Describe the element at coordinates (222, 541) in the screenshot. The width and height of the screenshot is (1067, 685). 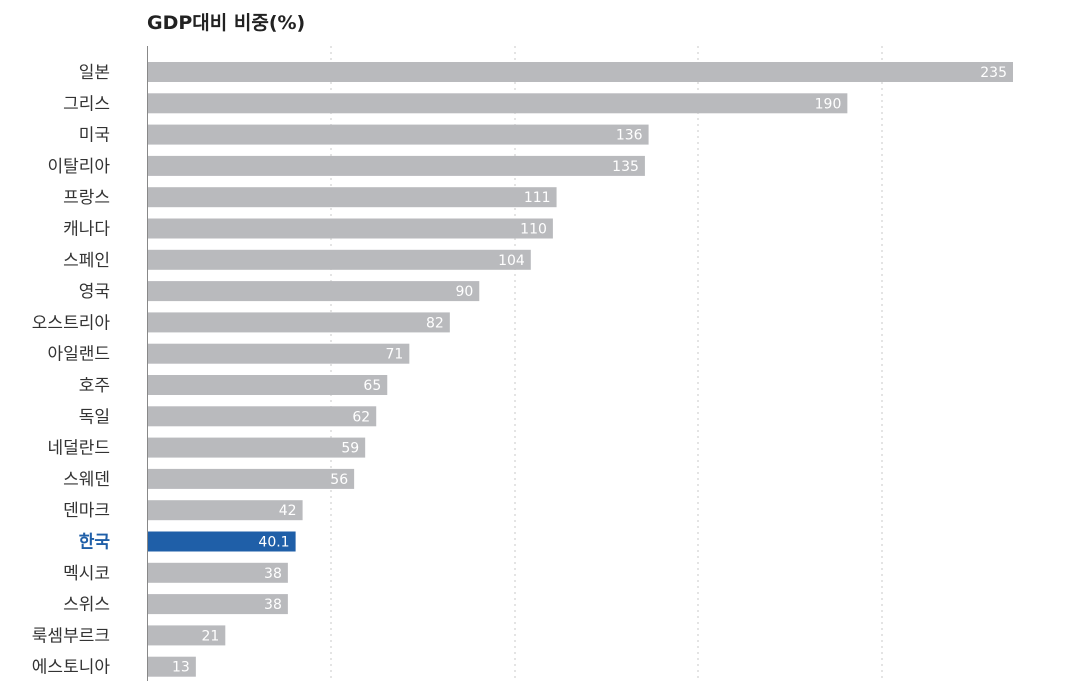
I see `bar-highlight` at that location.